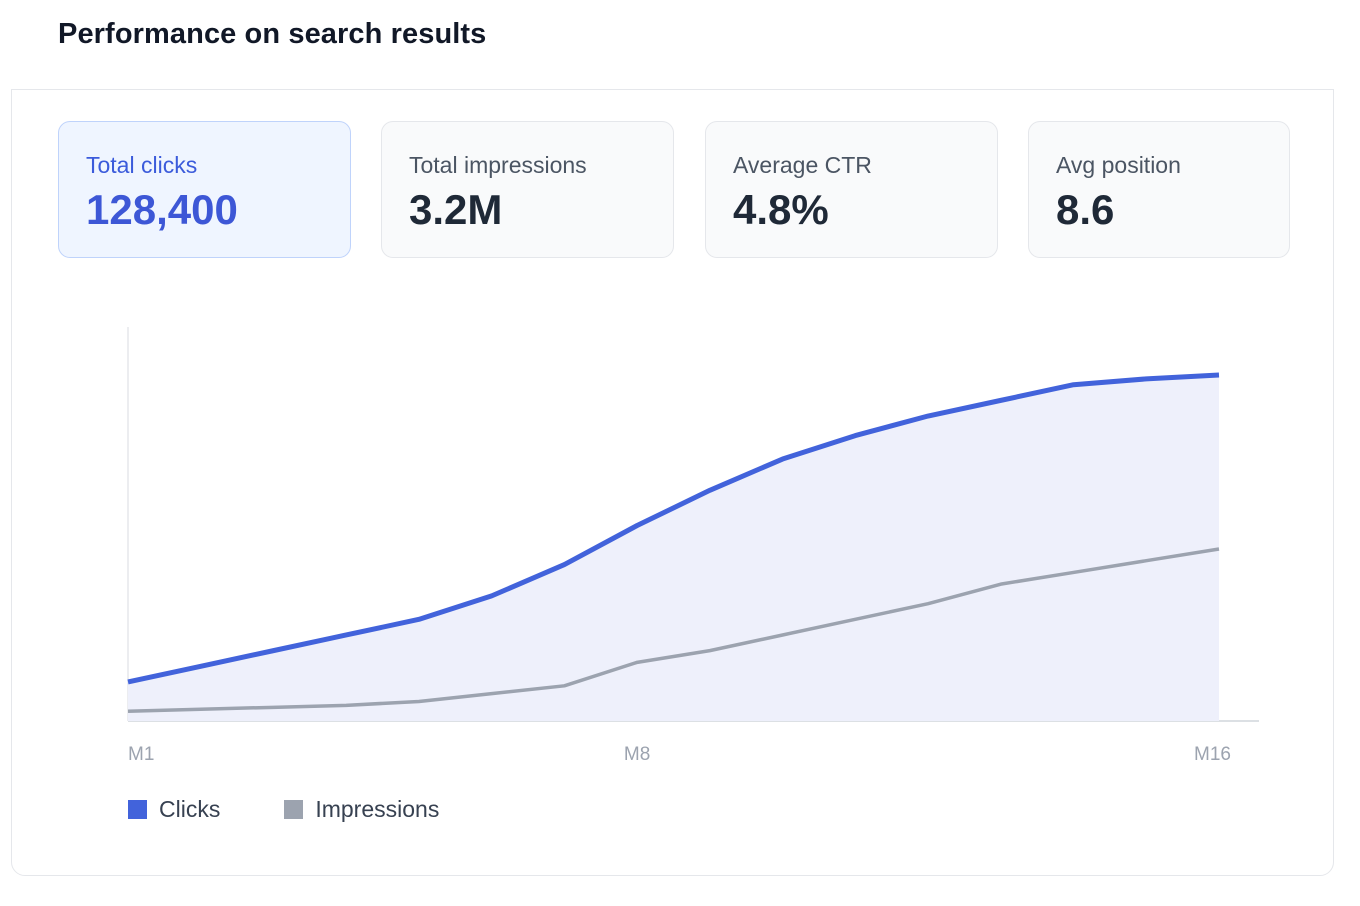 This screenshot has width=1360, height=906. I want to click on legend-item-clicks: Clicks, so click(174, 809).